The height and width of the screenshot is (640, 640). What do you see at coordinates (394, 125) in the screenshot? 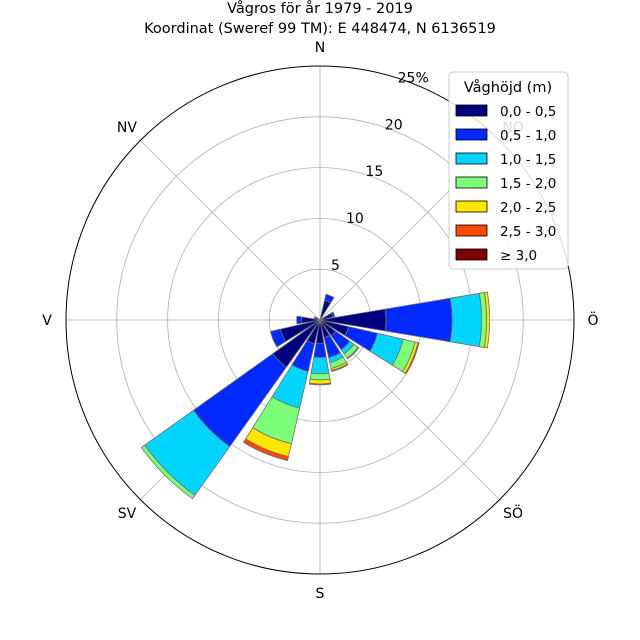
I see `radial-tick-label: 20` at bounding box center [394, 125].